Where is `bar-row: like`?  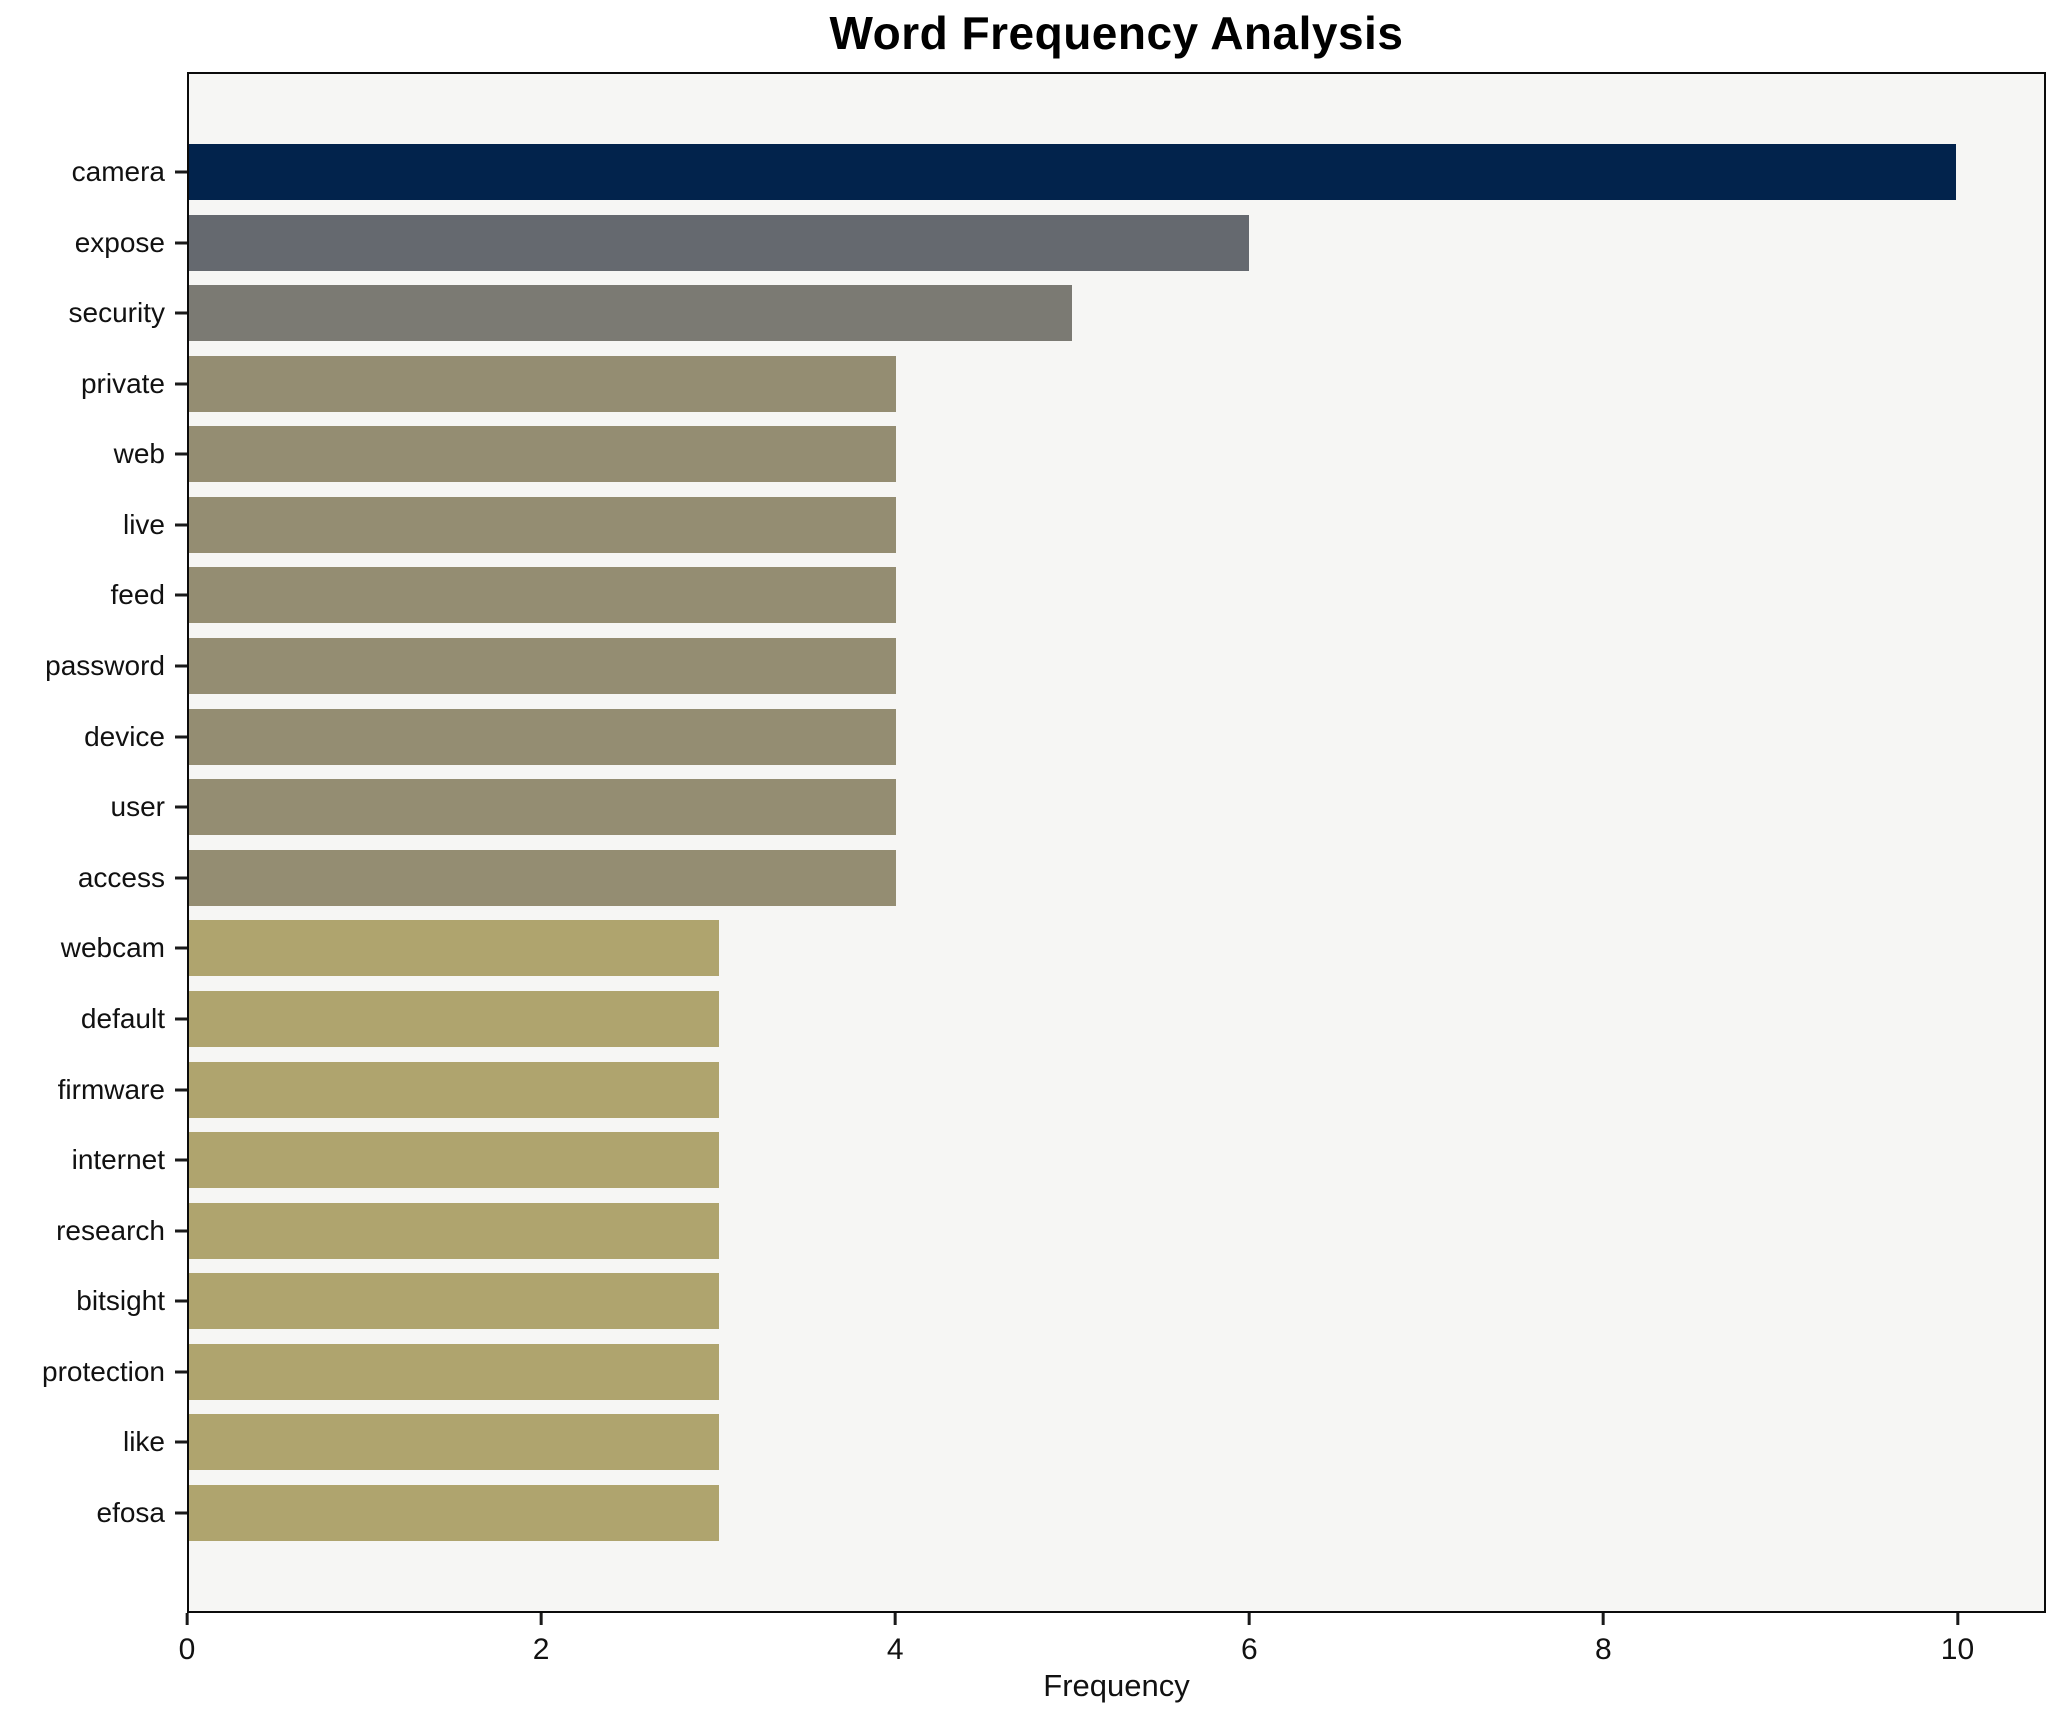 bar-row: like is located at coordinates (1083, 1442).